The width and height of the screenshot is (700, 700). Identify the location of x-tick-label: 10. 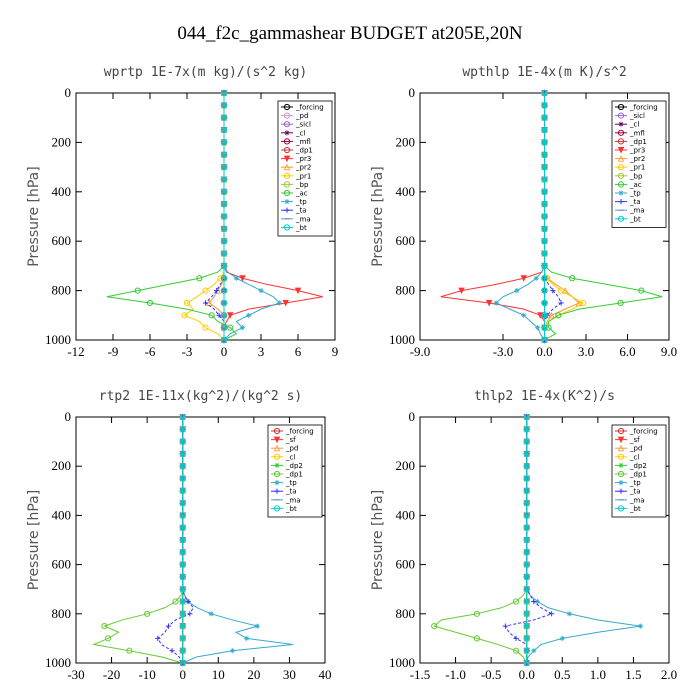
(218, 674).